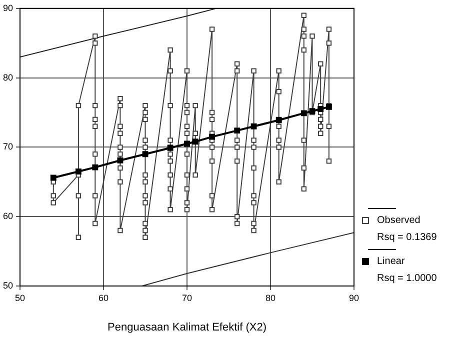  What do you see at coordinates (407, 278) in the screenshot?
I see `text: Rsq = 1.0000` at bounding box center [407, 278].